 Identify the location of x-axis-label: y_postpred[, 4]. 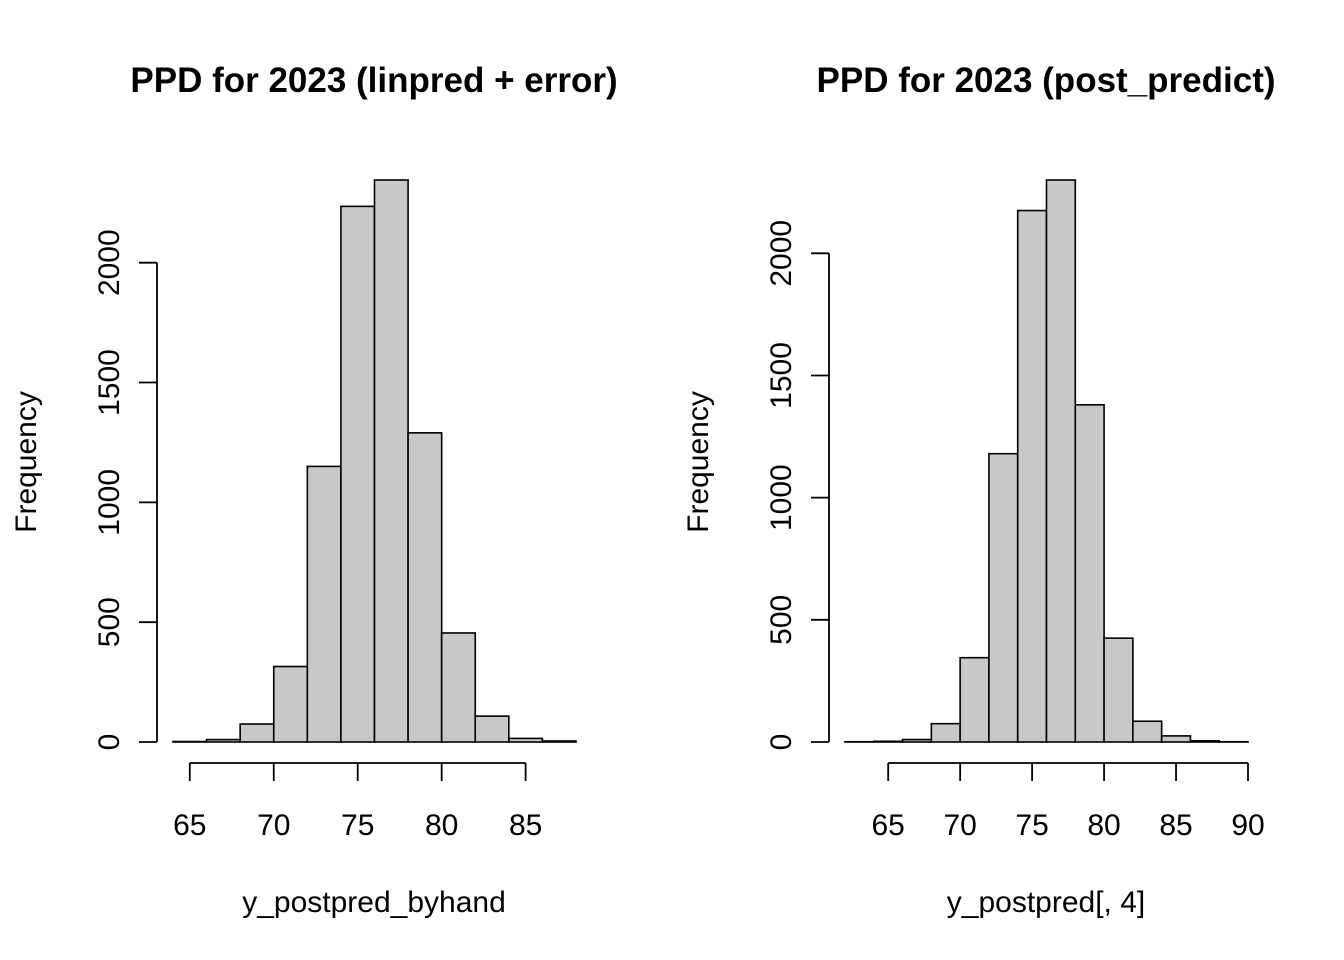
(1046, 902).